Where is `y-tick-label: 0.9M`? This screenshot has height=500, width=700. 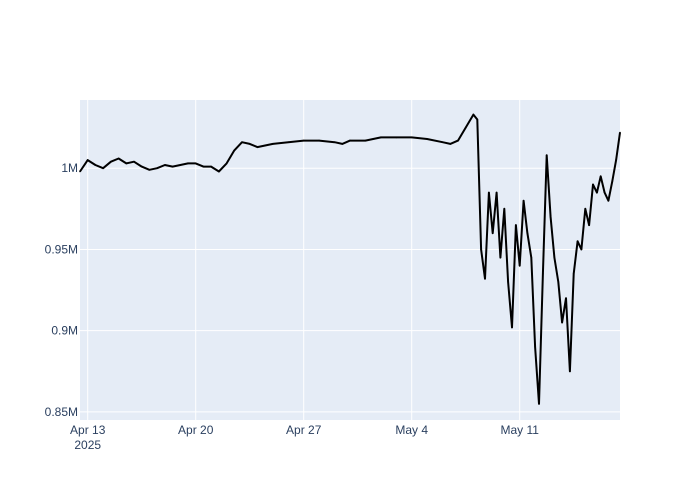 y-tick-label: 0.9M is located at coordinates (64, 331).